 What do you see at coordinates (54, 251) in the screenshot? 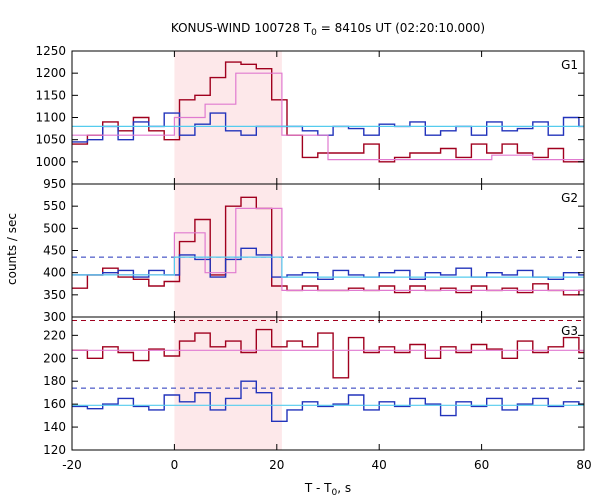
I see `y-tick-label: 450` at bounding box center [54, 251].